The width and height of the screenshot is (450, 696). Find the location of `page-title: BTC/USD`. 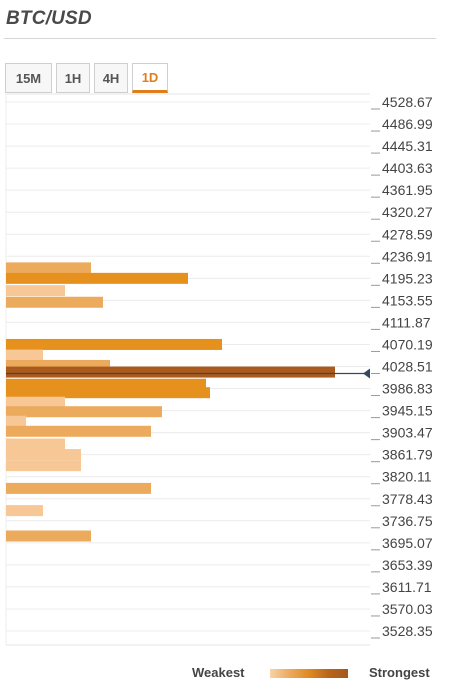

page-title: BTC/USD is located at coordinates (49, 18).